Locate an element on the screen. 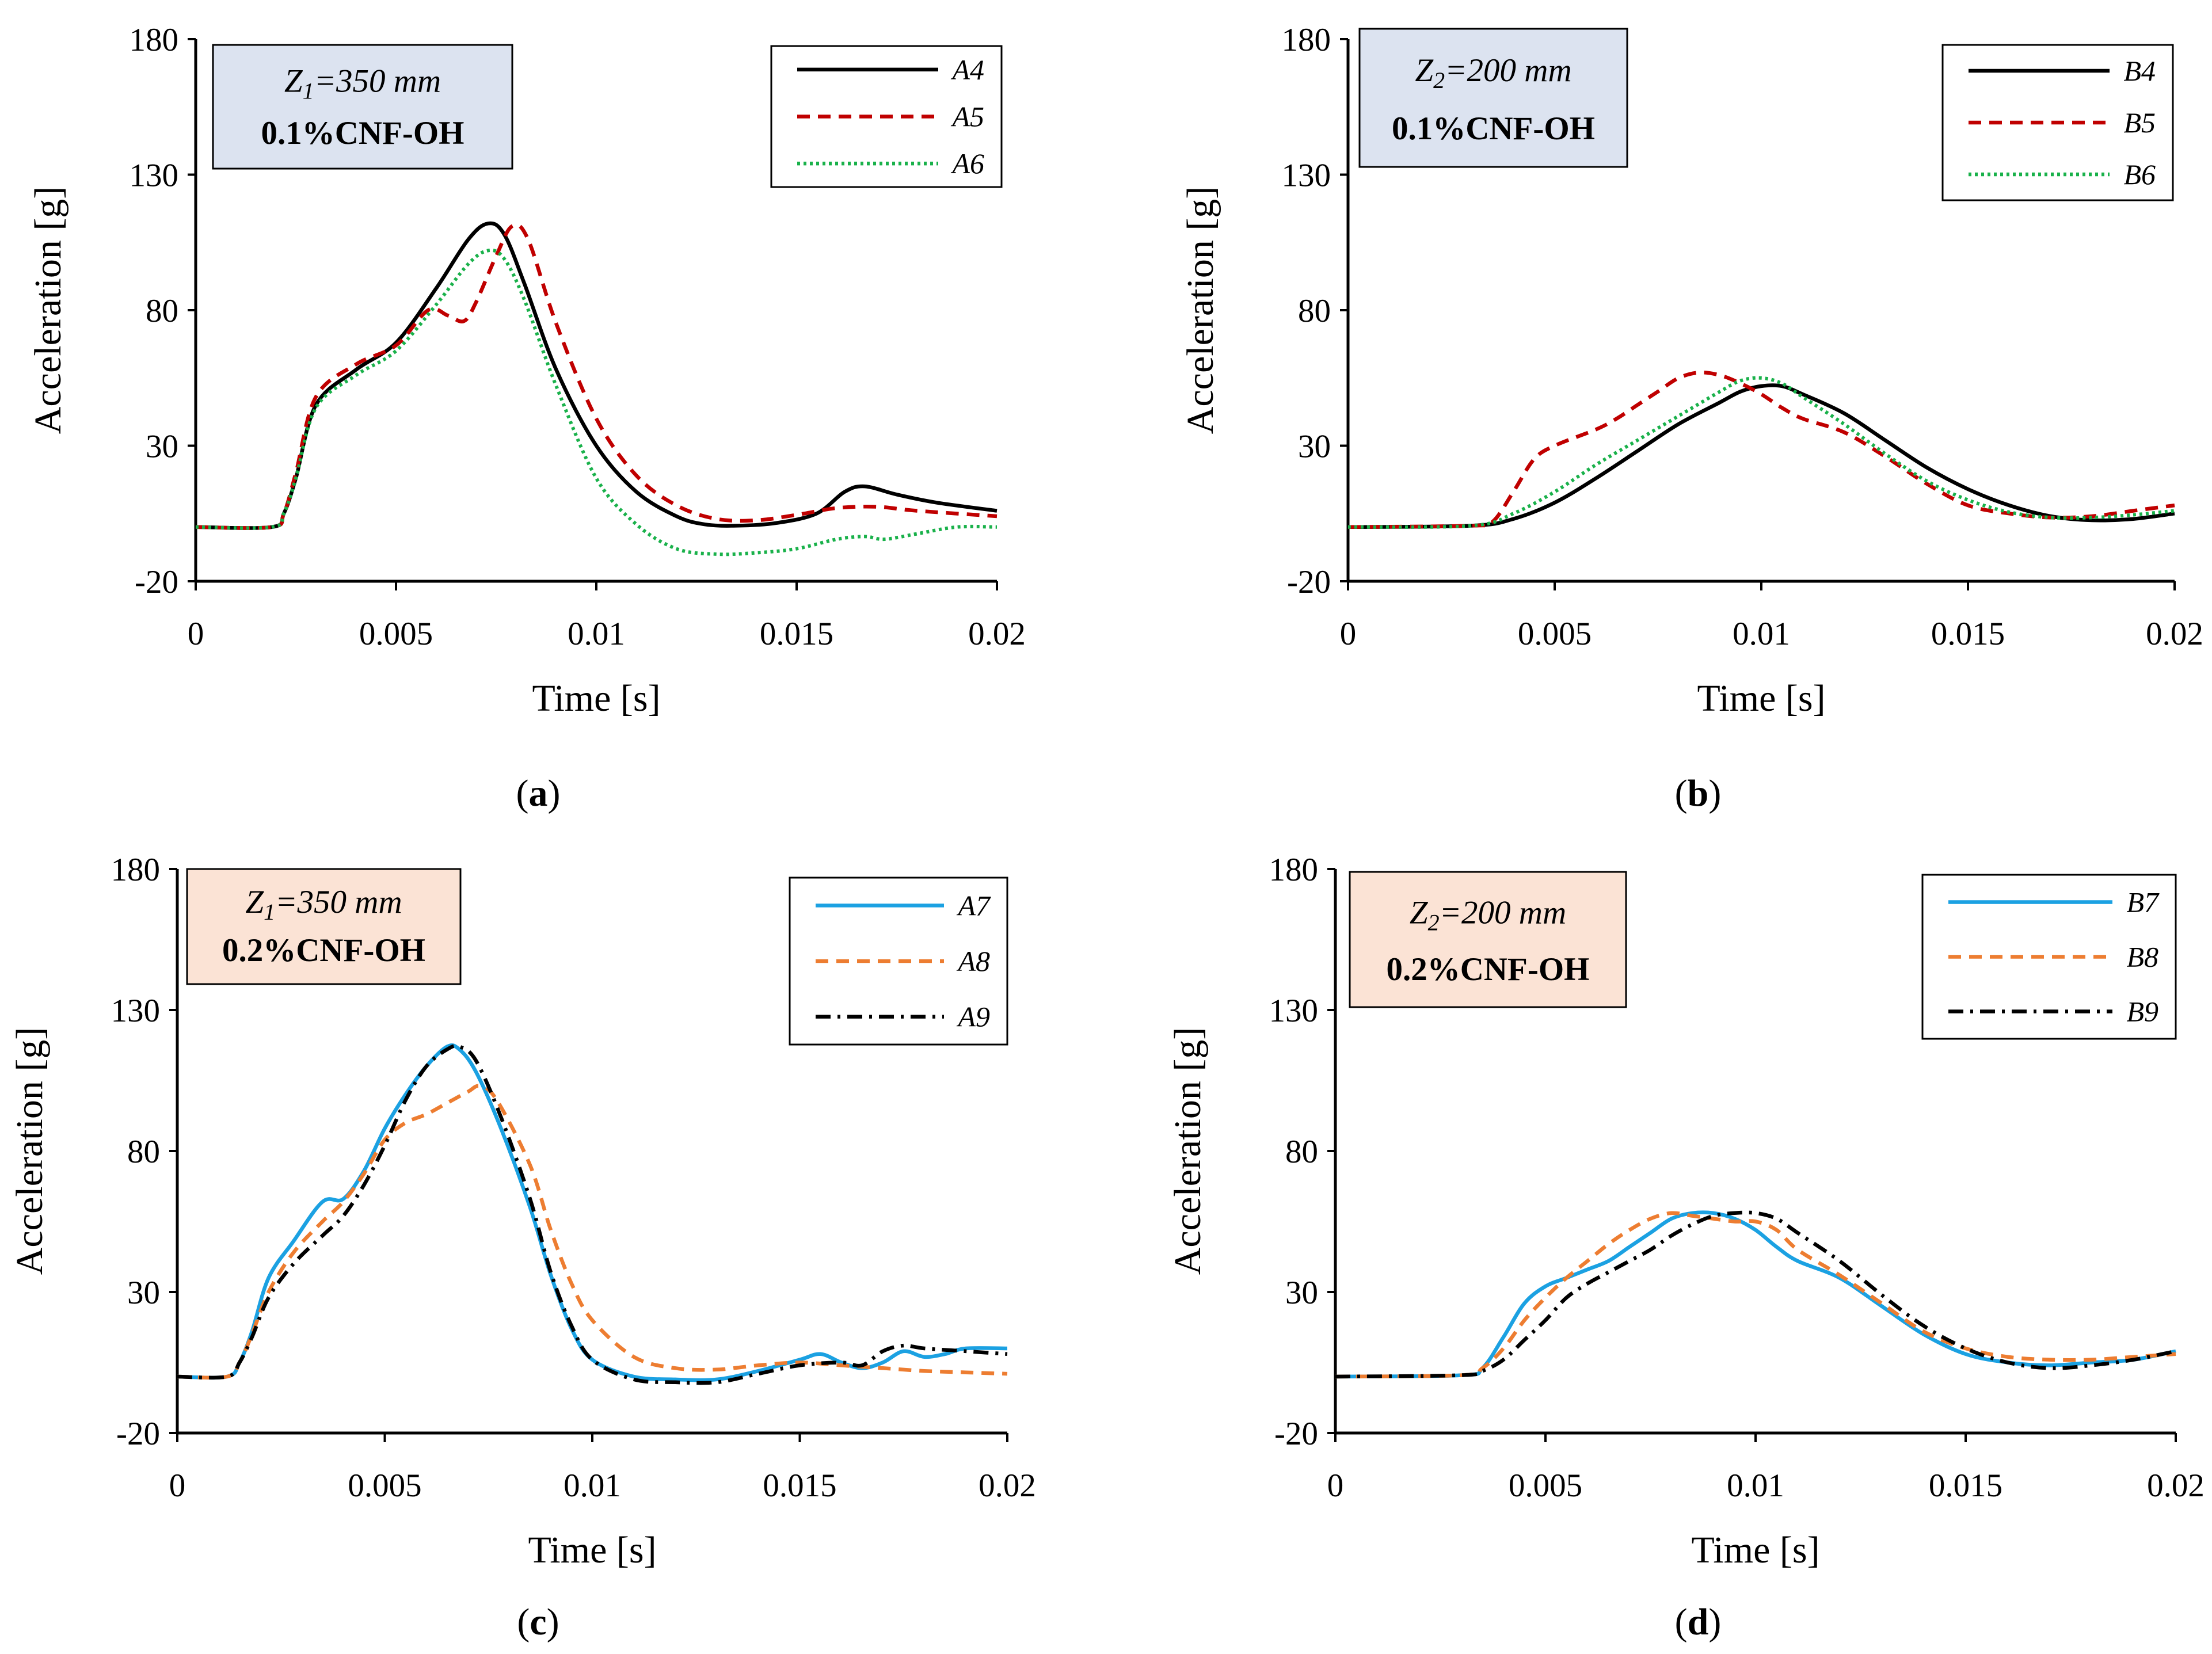 The height and width of the screenshot is (1654, 2212). legend-label-b4: B4 is located at coordinates (2139, 71).